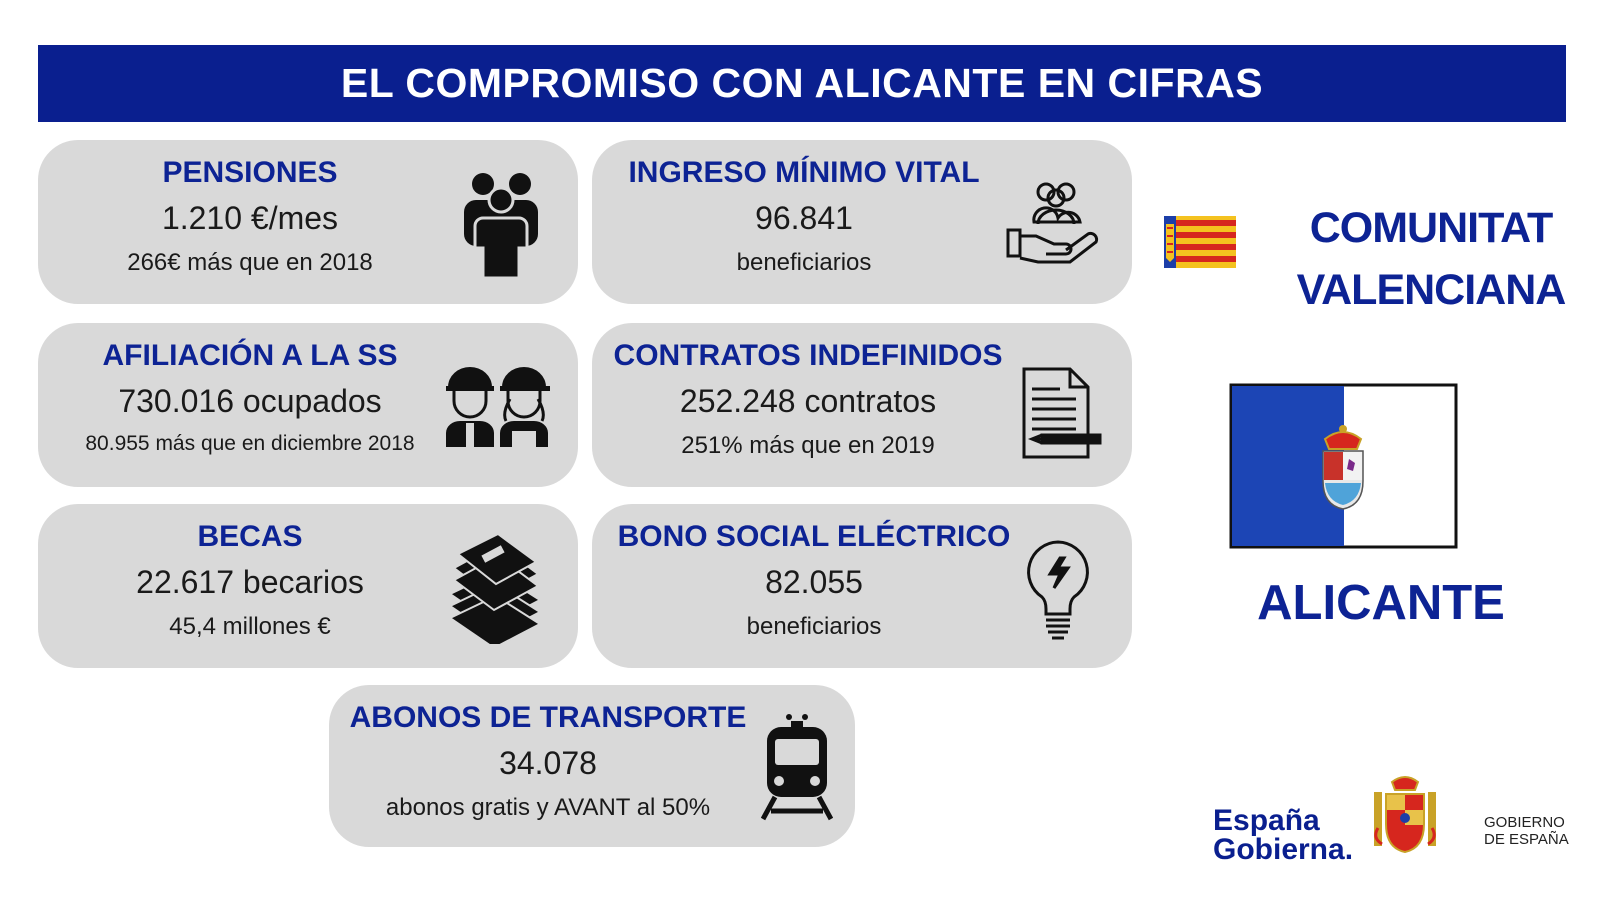 This screenshot has height=900, width=1600. What do you see at coordinates (1524, 822) in the screenshot?
I see `government-line-1: GOBIERNO` at bounding box center [1524, 822].